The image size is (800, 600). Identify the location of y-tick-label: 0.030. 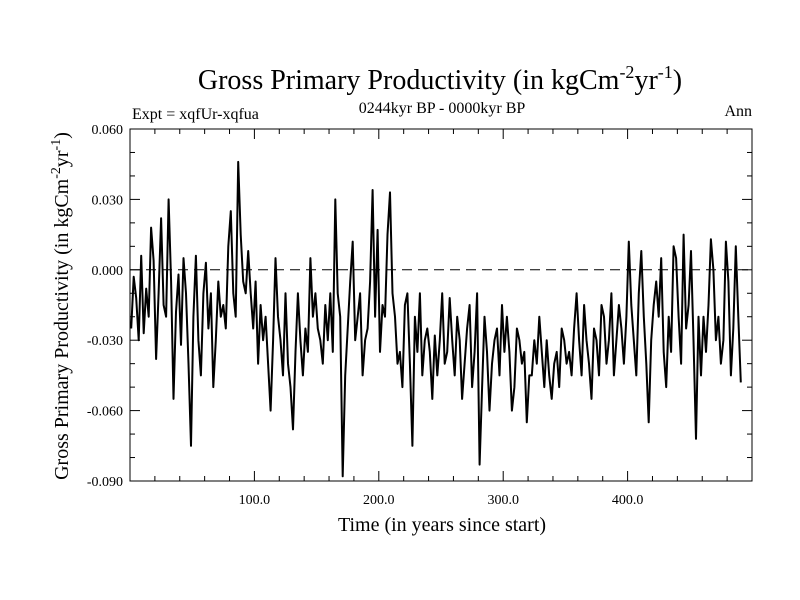
(108, 200).